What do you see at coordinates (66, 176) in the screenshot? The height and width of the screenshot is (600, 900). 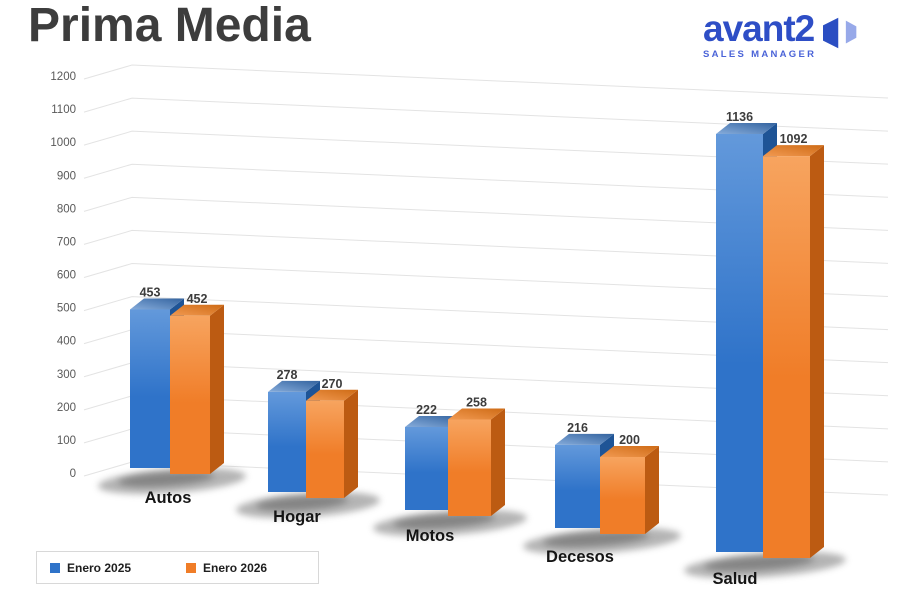 I see `y-tick-label: 900` at bounding box center [66, 176].